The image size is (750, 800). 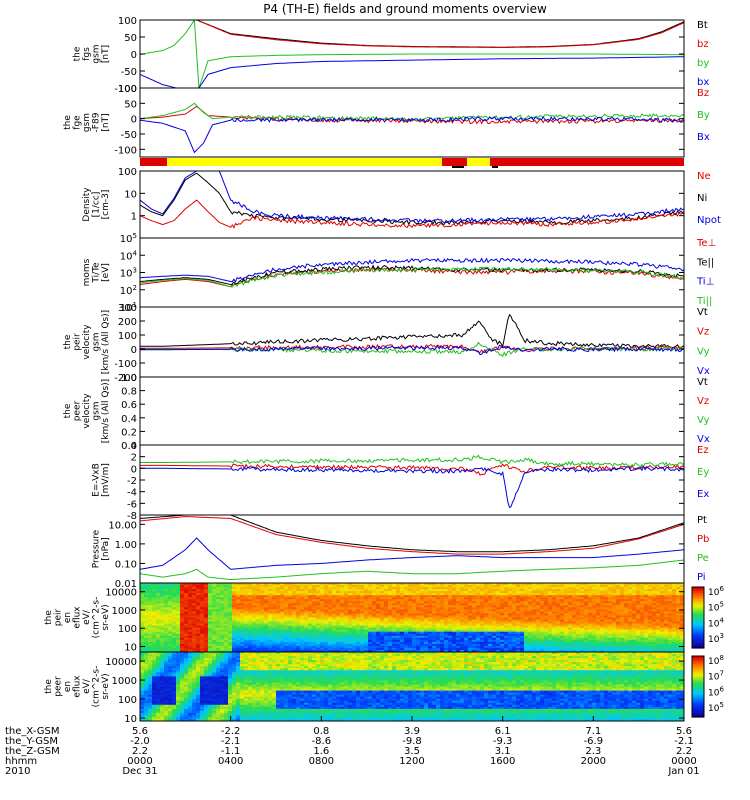 What do you see at coordinates (126, 564) in the screenshot?
I see `y-tick-label: 0.10` at bounding box center [126, 564].